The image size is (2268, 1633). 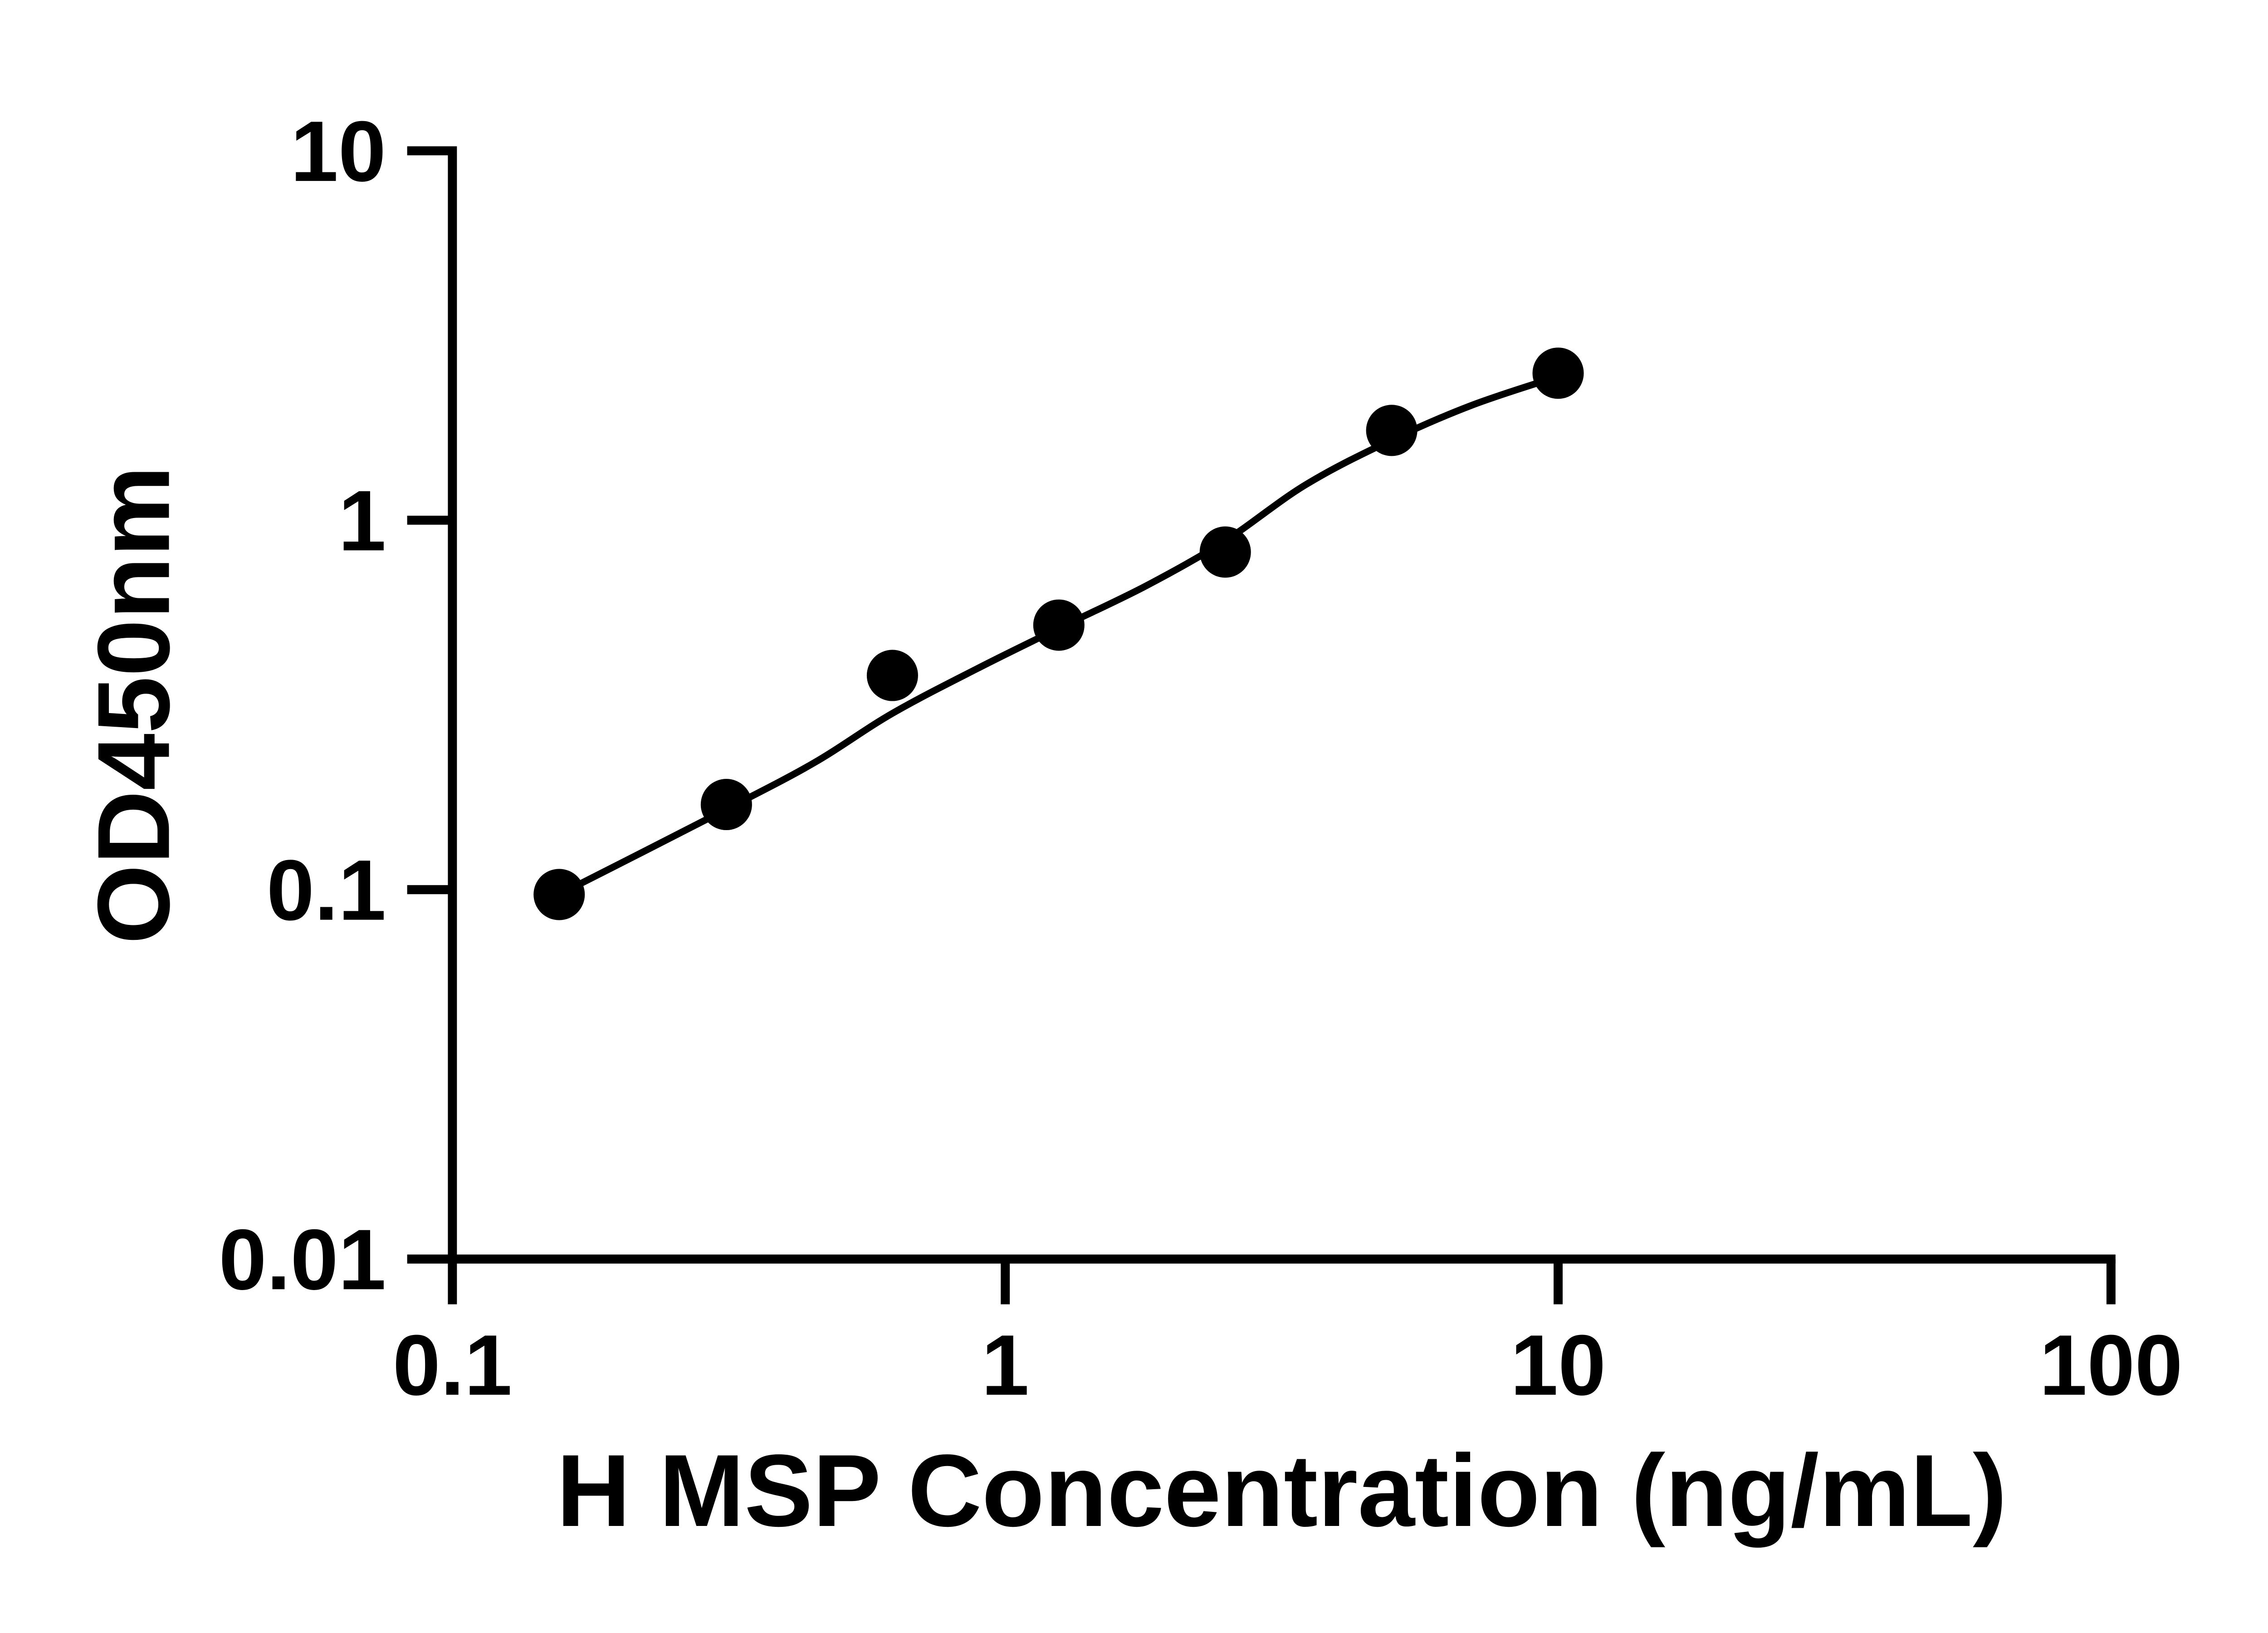 I want to click on y-tick-label: 10, so click(x=338, y=151).